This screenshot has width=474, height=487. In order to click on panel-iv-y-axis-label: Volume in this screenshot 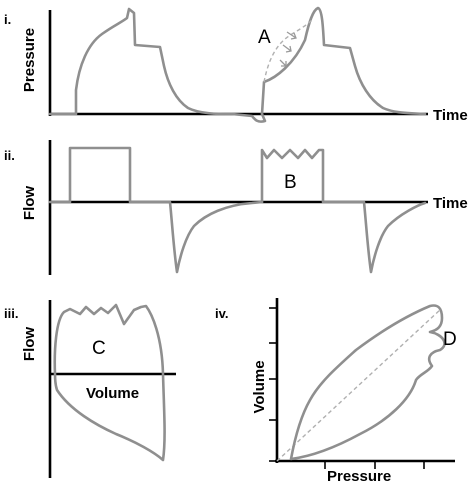, I will do `click(259, 386)`.